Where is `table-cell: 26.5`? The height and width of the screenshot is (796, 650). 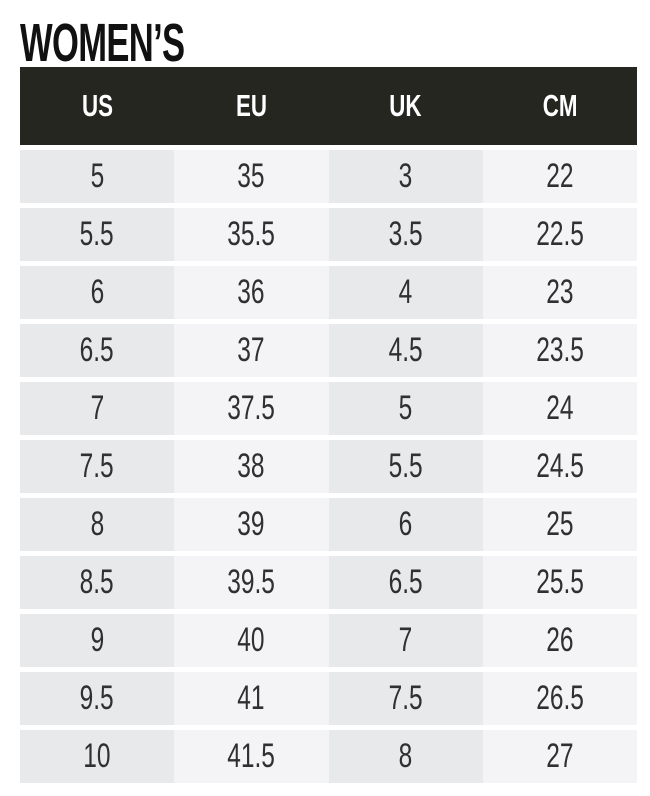 table-cell: 26.5 is located at coordinates (559, 698).